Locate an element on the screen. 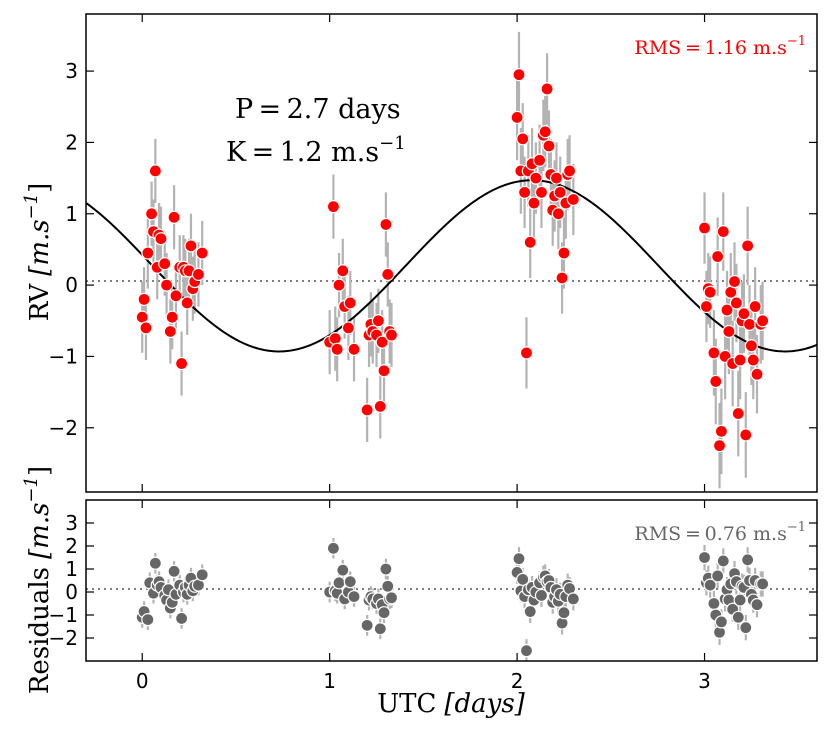 The image size is (831, 734). rv-y-tick-label: −1 is located at coordinates (63, 356).